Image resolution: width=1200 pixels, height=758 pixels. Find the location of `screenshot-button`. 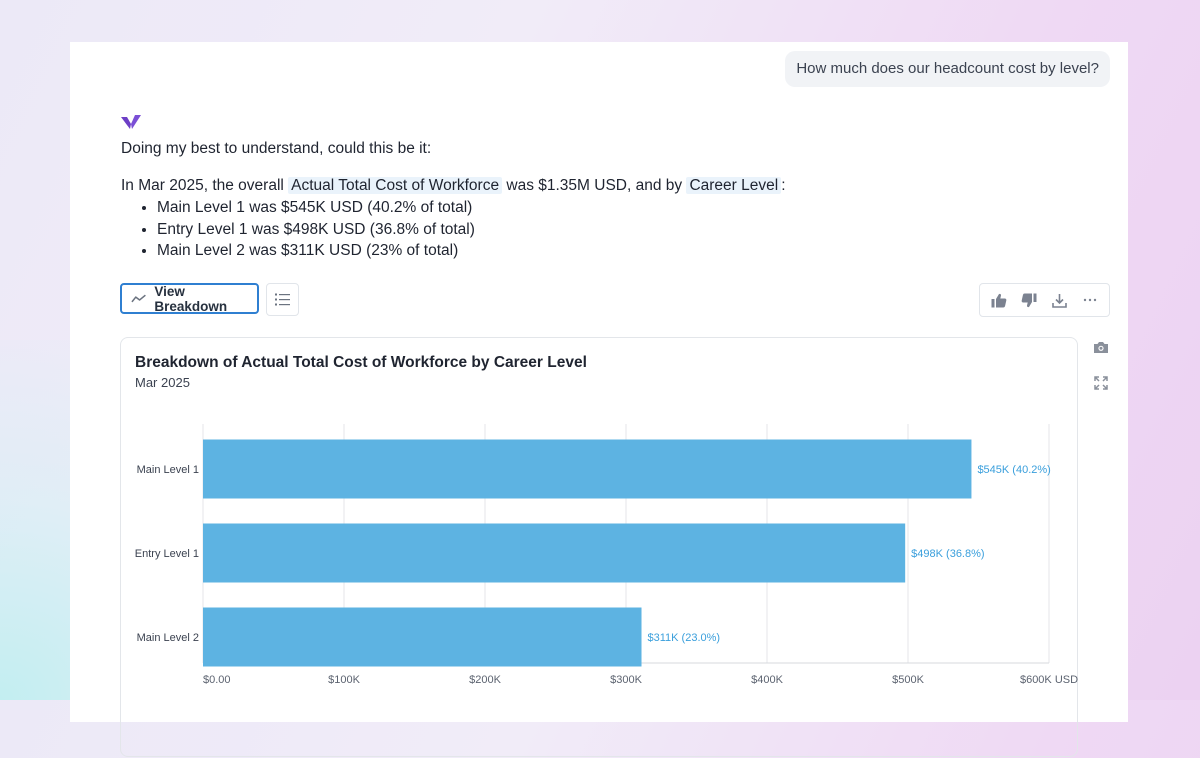

screenshot-button is located at coordinates (1101, 347).